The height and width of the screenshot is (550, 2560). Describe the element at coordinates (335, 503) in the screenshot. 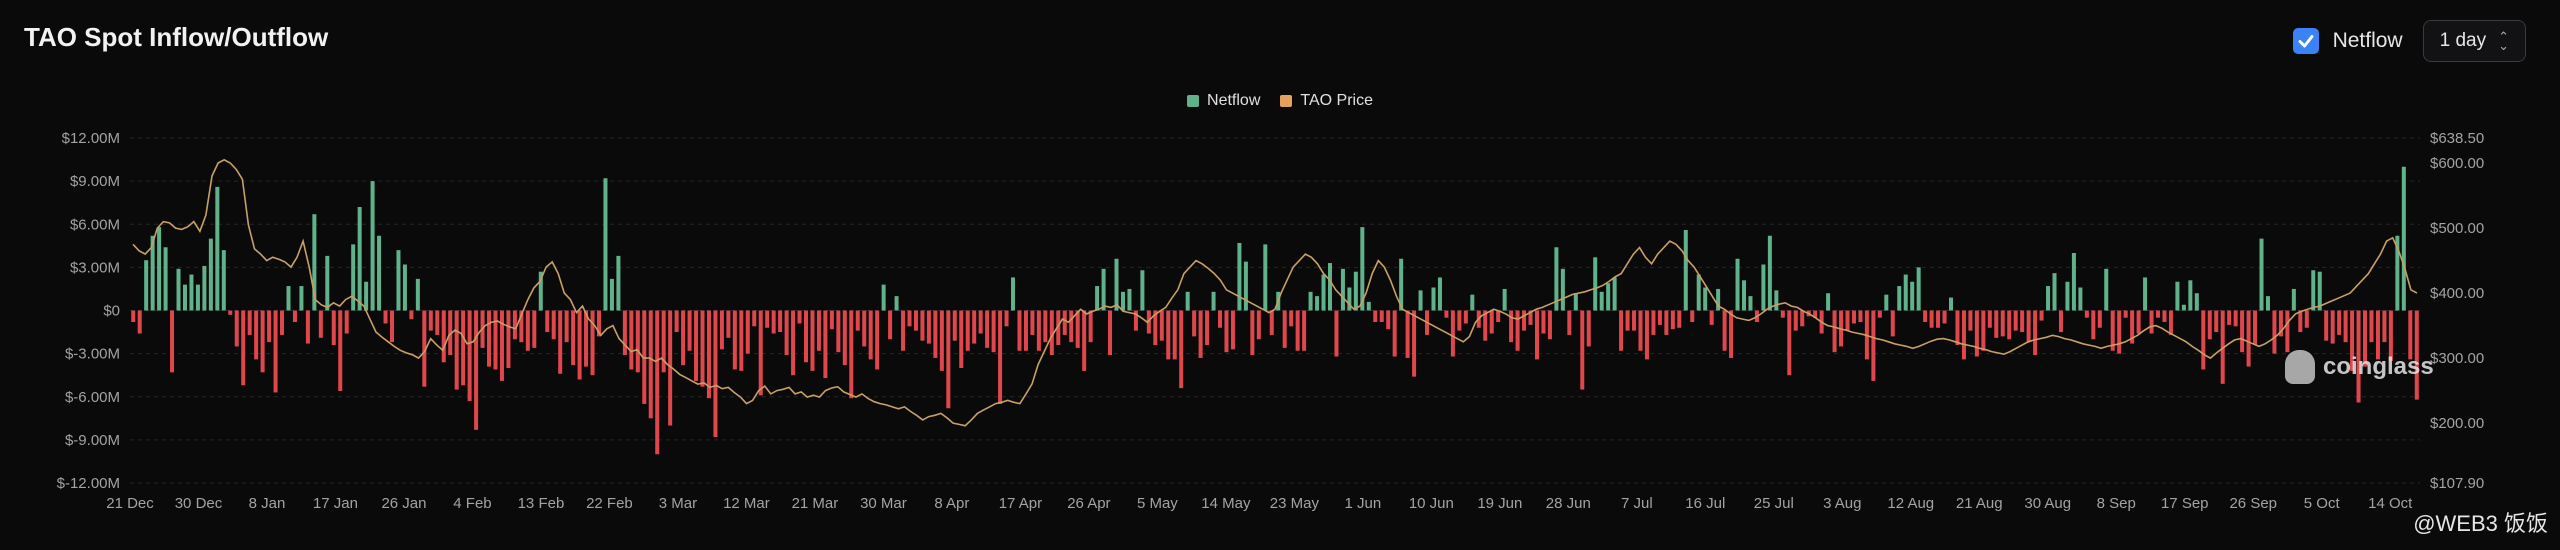

I see `x-tick-label: 17 Jan` at that location.